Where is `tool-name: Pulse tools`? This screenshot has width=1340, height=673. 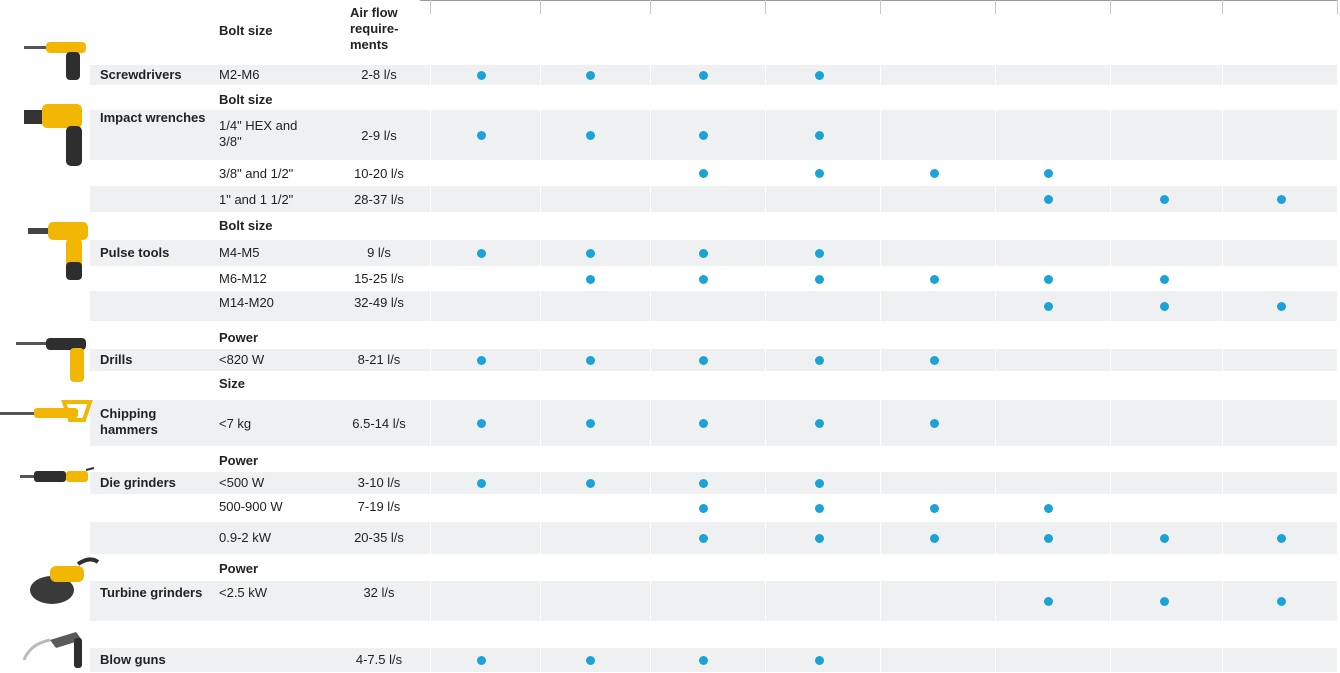 tool-name: Pulse tools is located at coordinates (135, 252).